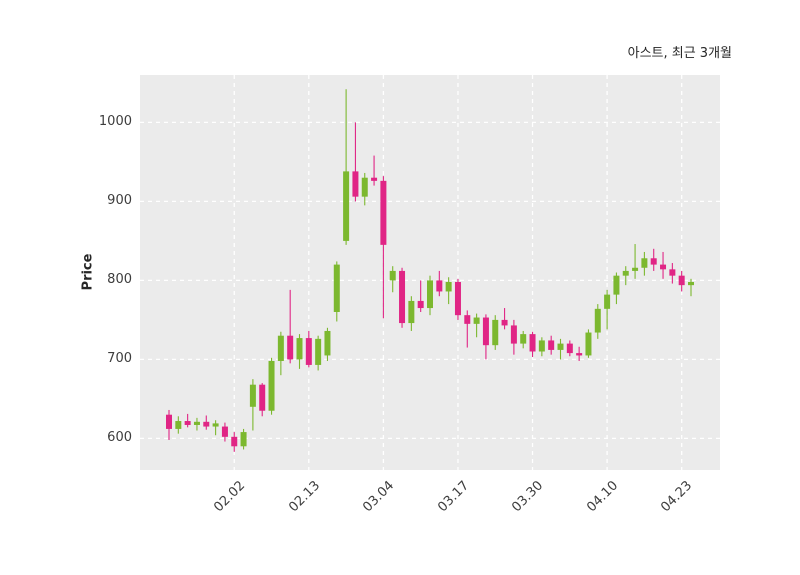 The width and height of the screenshot is (800, 575). I want to click on x-tick-label: 02.02, so click(230, 497).